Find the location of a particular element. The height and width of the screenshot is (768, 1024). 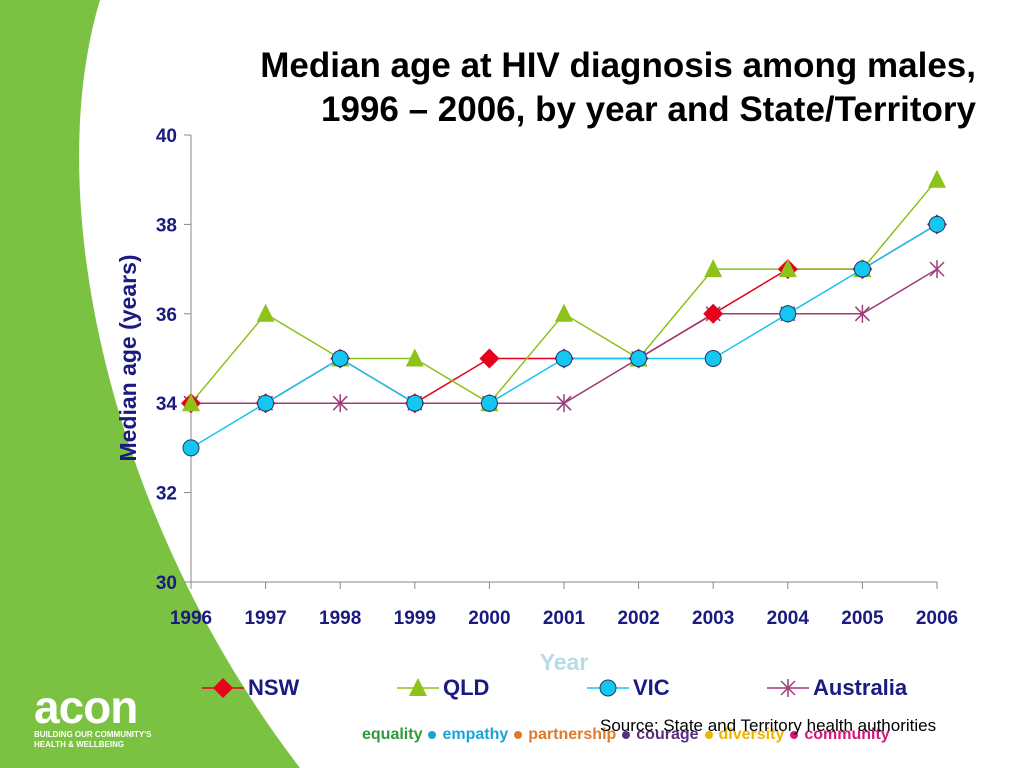

legend-item-nsw: NSW is located at coordinates (249, 688).